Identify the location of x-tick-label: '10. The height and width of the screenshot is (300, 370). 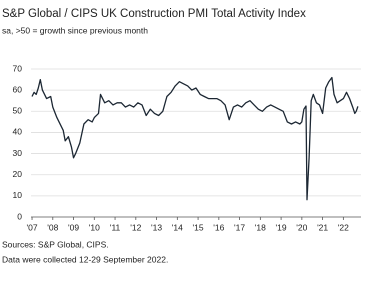
(94, 227).